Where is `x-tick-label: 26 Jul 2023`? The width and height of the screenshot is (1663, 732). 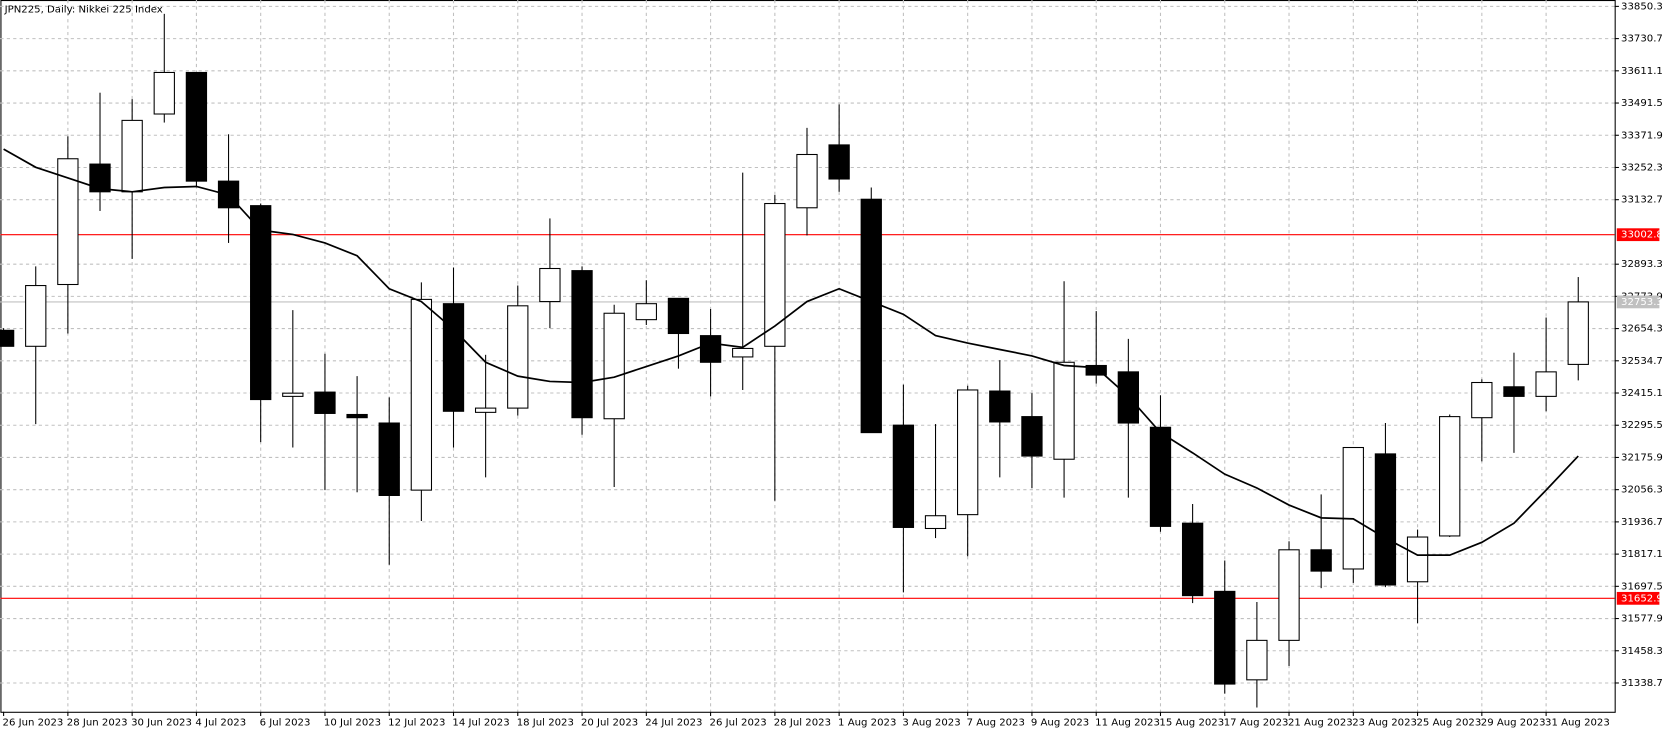 x-tick-label: 26 Jul 2023 is located at coordinates (738, 722).